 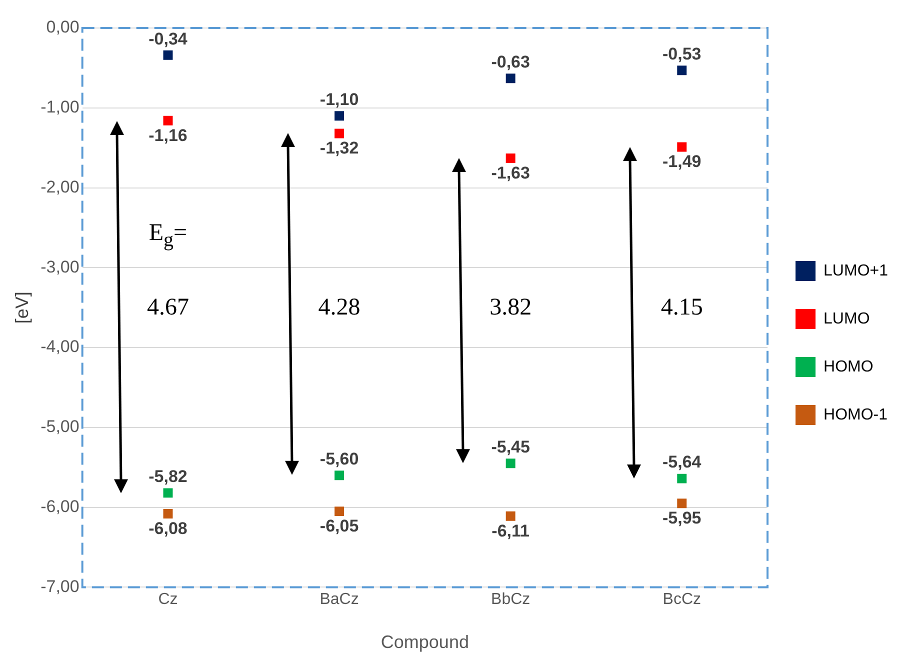 I want to click on y-tick-label: 0,00, so click(x=63, y=27).